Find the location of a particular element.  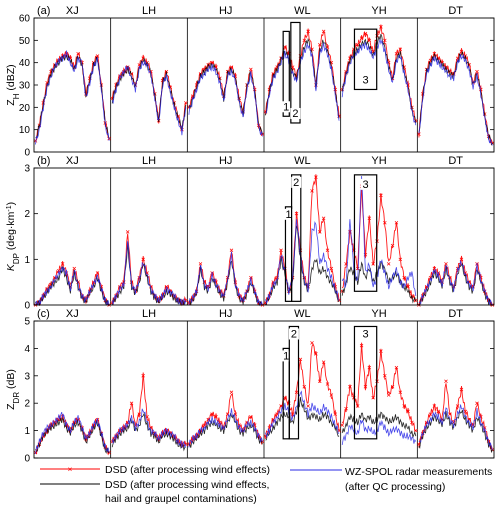

y-tick-label: 20 is located at coordinates (25, 108).